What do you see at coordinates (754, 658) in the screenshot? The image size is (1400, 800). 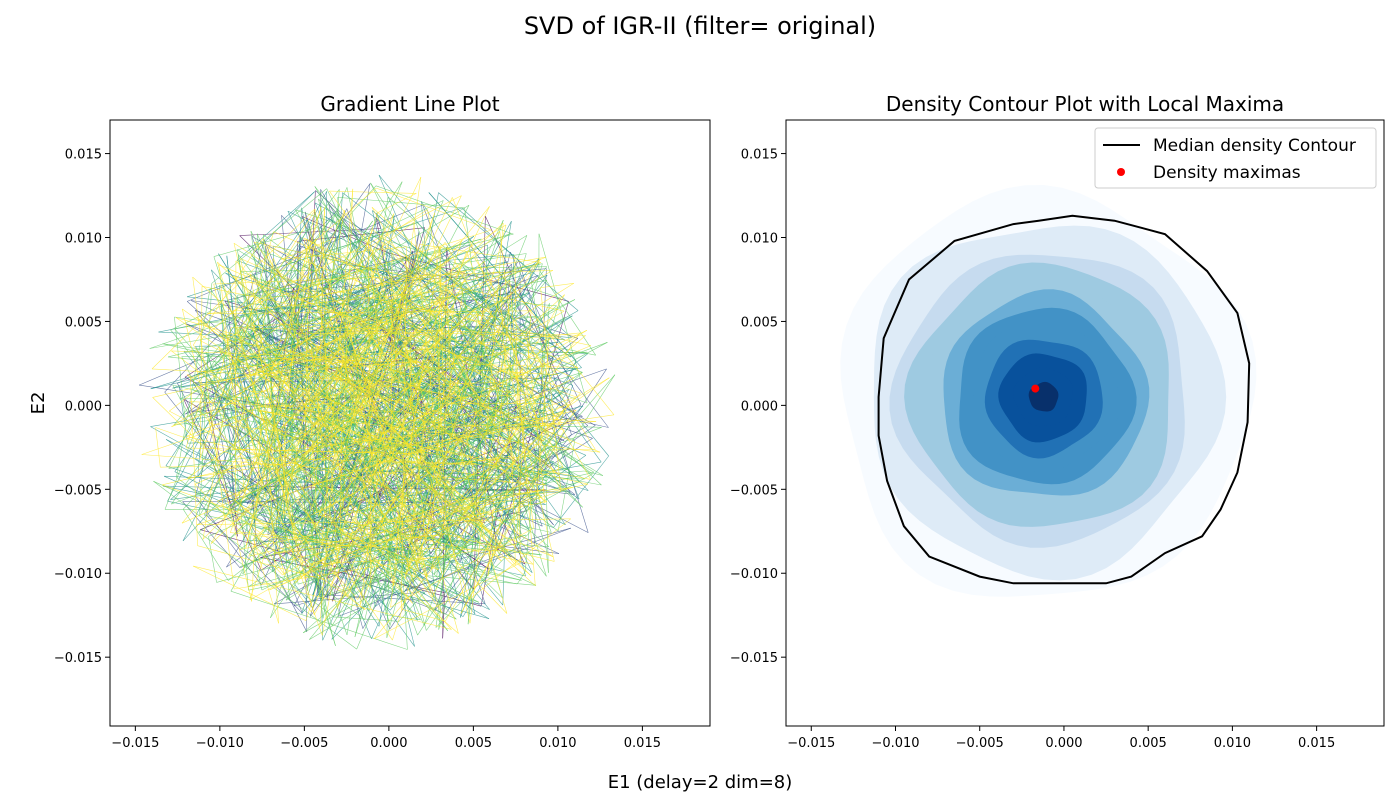 I see `y-tick-label: −0.015` at bounding box center [754, 658].